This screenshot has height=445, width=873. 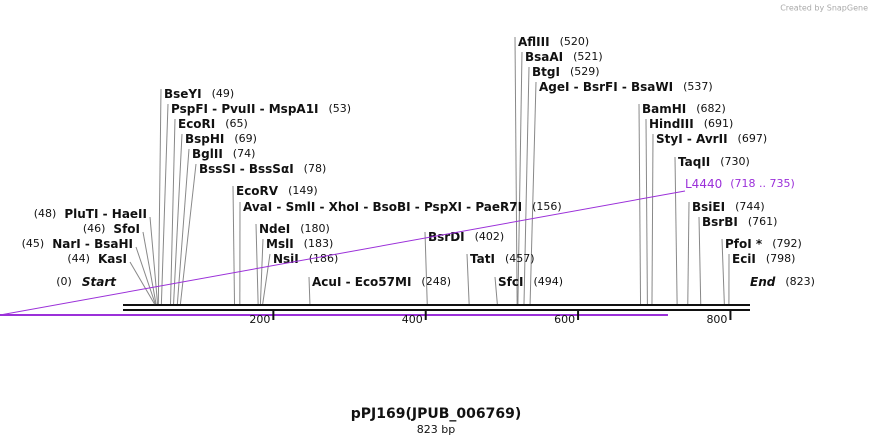 What do you see at coordinates (245, 109) in the screenshot?
I see `enzyme-name: PspFI - PvuII - MspA1I` at bounding box center [245, 109].